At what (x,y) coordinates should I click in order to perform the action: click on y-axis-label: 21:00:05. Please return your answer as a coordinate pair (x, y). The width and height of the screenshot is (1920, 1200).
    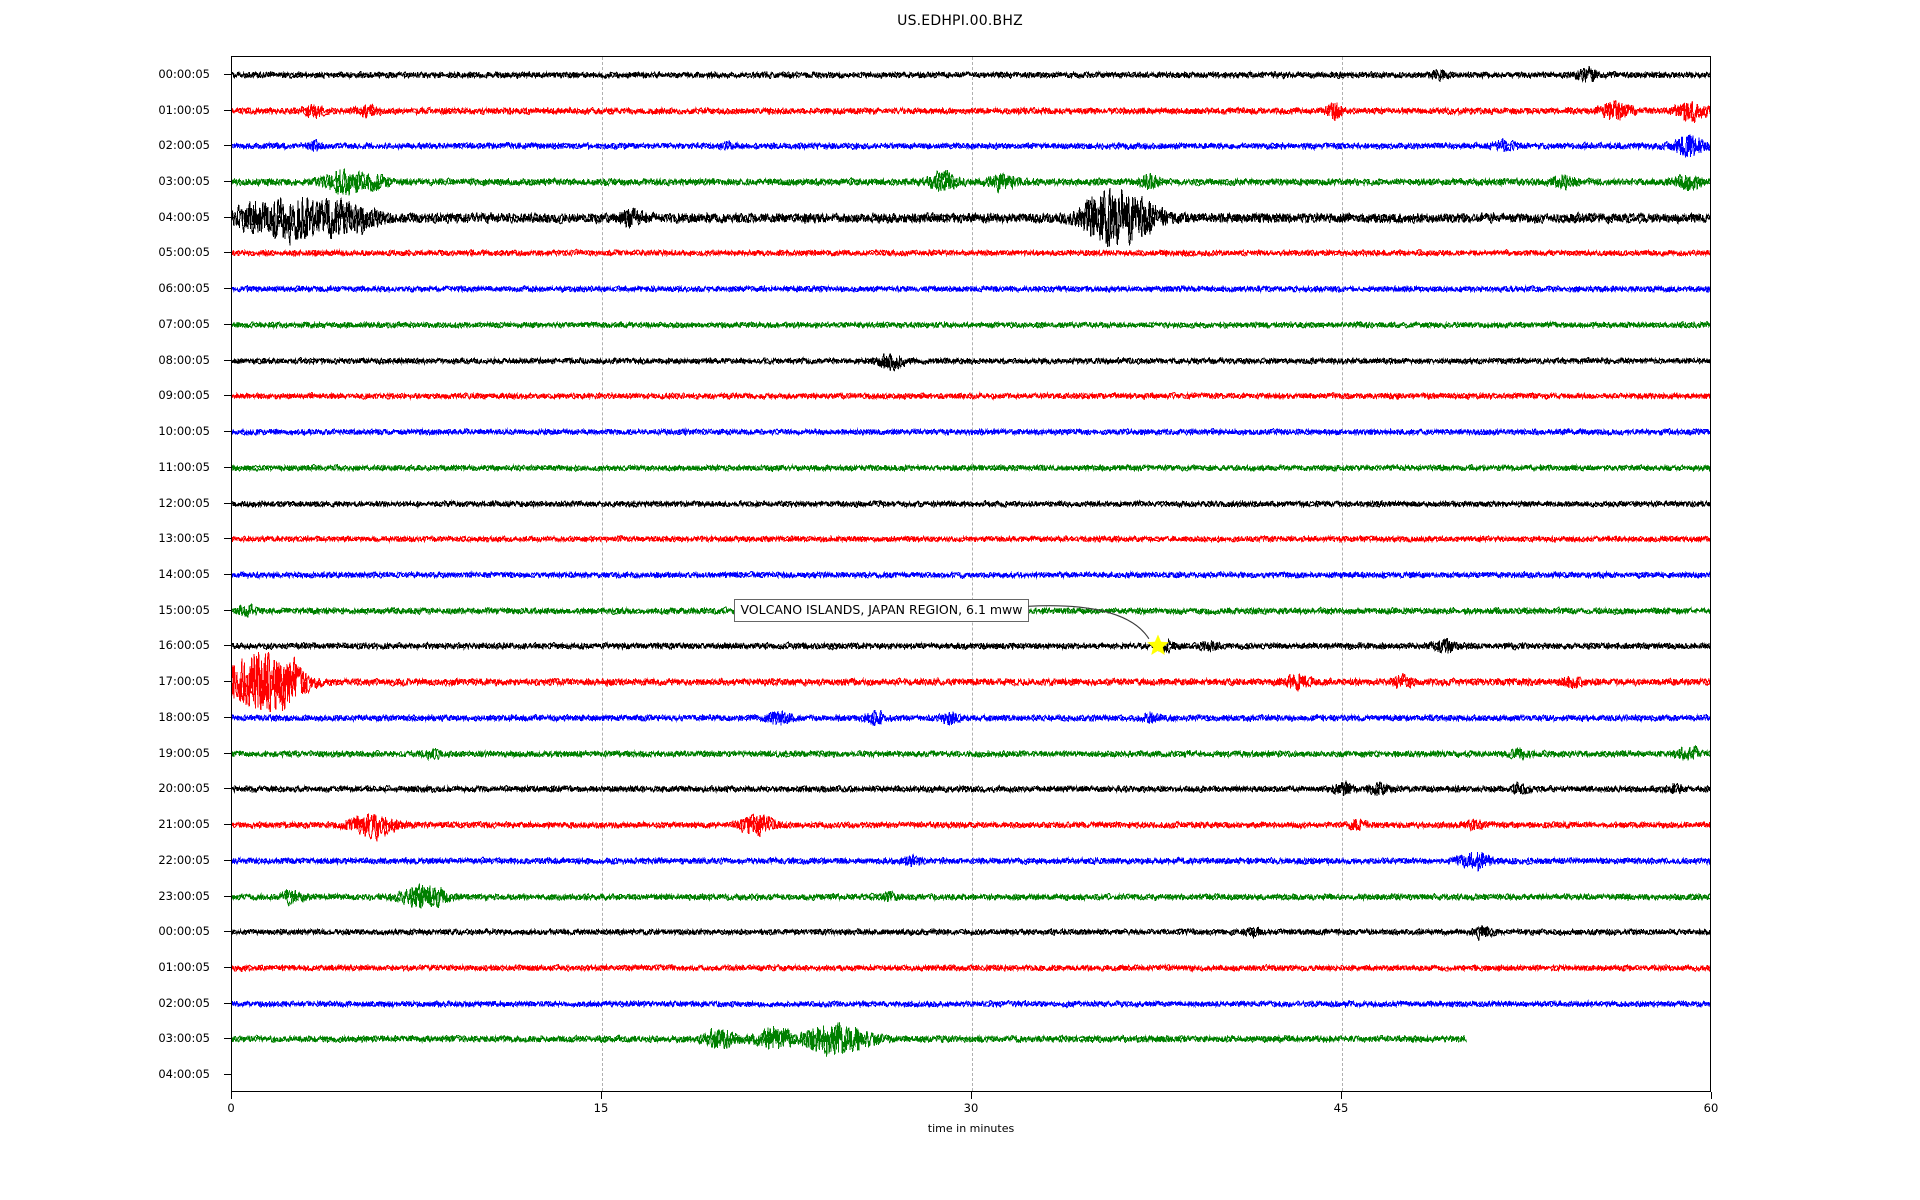
    Looking at the image, I should click on (184, 824).